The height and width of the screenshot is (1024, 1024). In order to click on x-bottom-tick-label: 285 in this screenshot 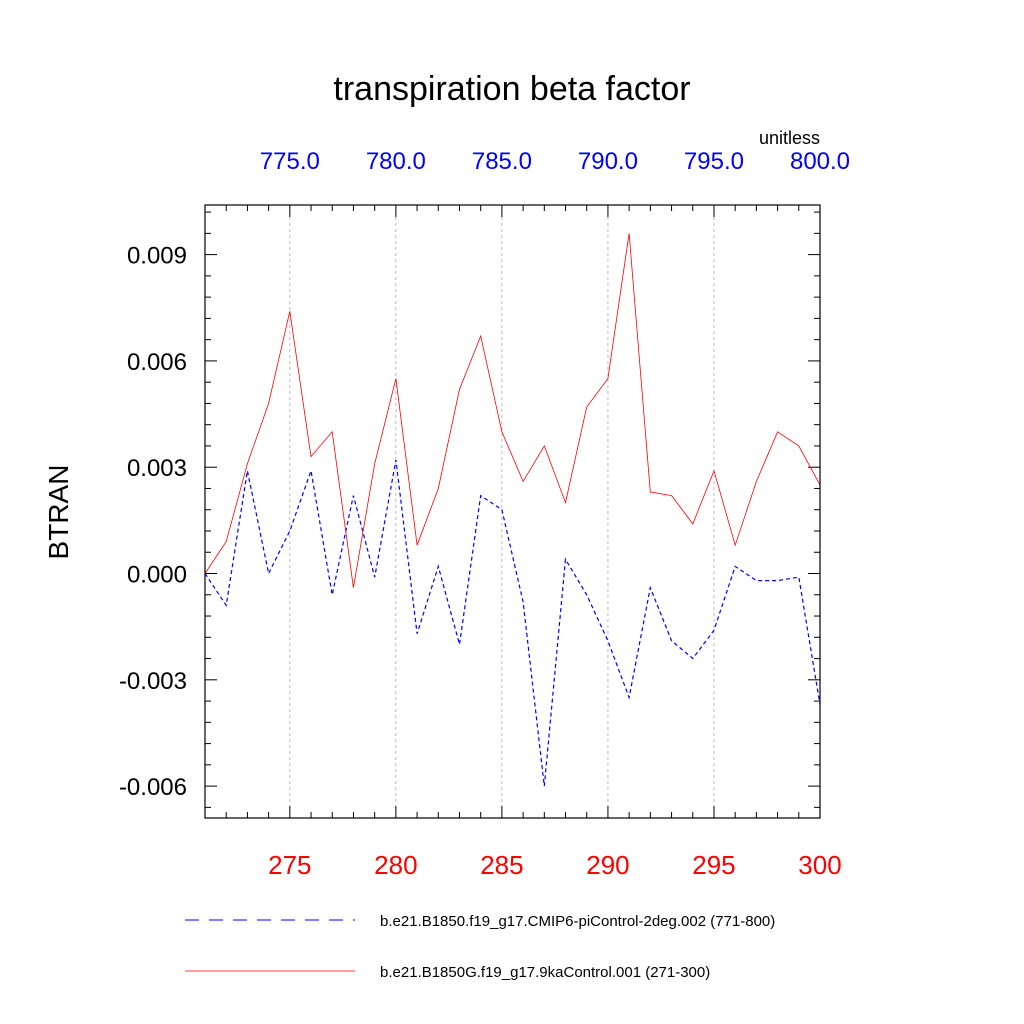, I will do `click(501, 865)`.